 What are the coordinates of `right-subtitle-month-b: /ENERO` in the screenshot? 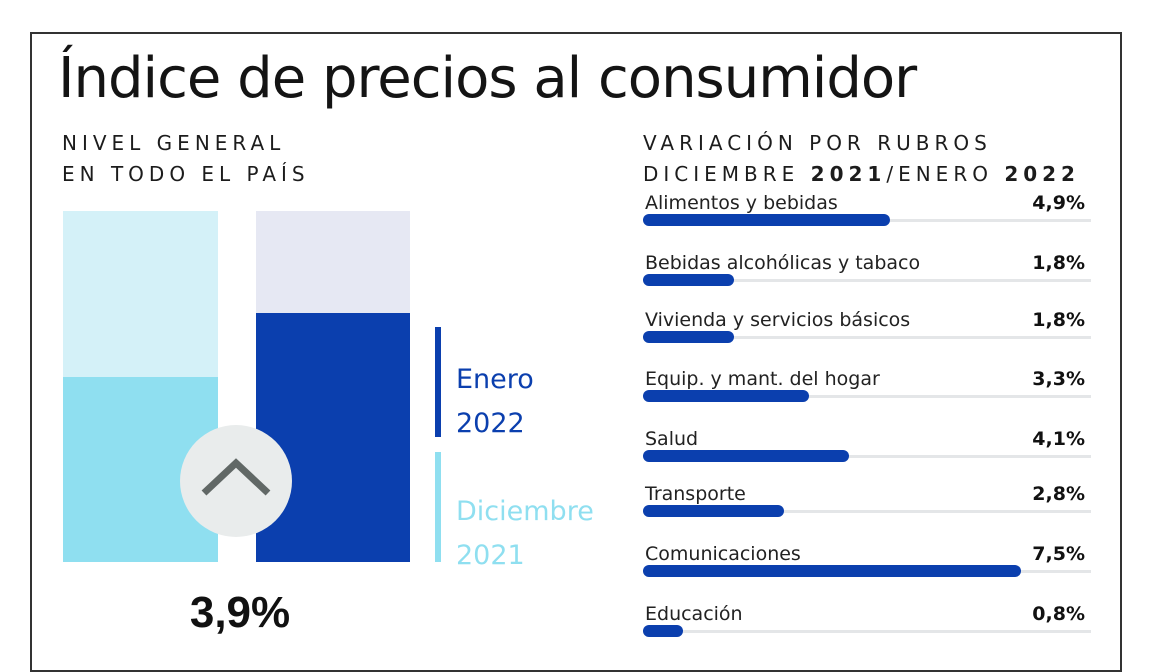 It's located at (945, 174).